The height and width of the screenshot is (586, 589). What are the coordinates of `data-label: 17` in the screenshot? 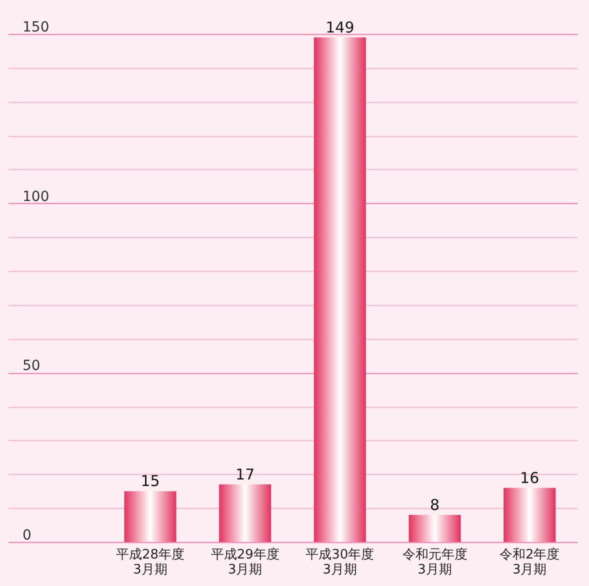 It's located at (245, 474).